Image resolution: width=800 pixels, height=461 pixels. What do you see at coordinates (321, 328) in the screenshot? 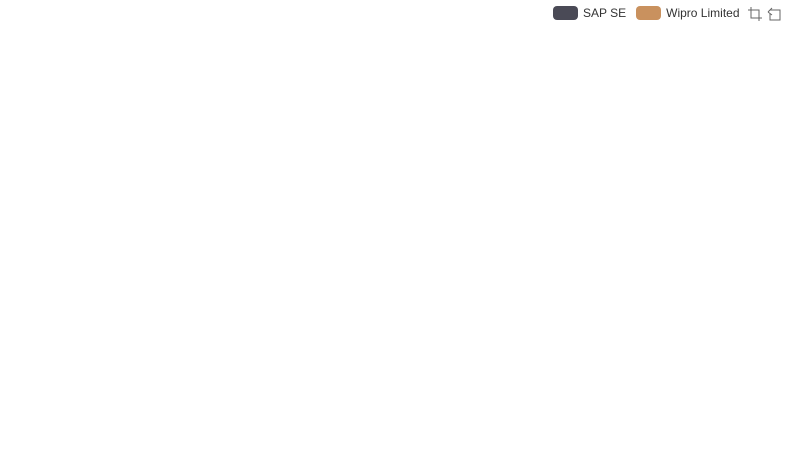
I see `x-tick-label: 2017` at bounding box center [321, 328].